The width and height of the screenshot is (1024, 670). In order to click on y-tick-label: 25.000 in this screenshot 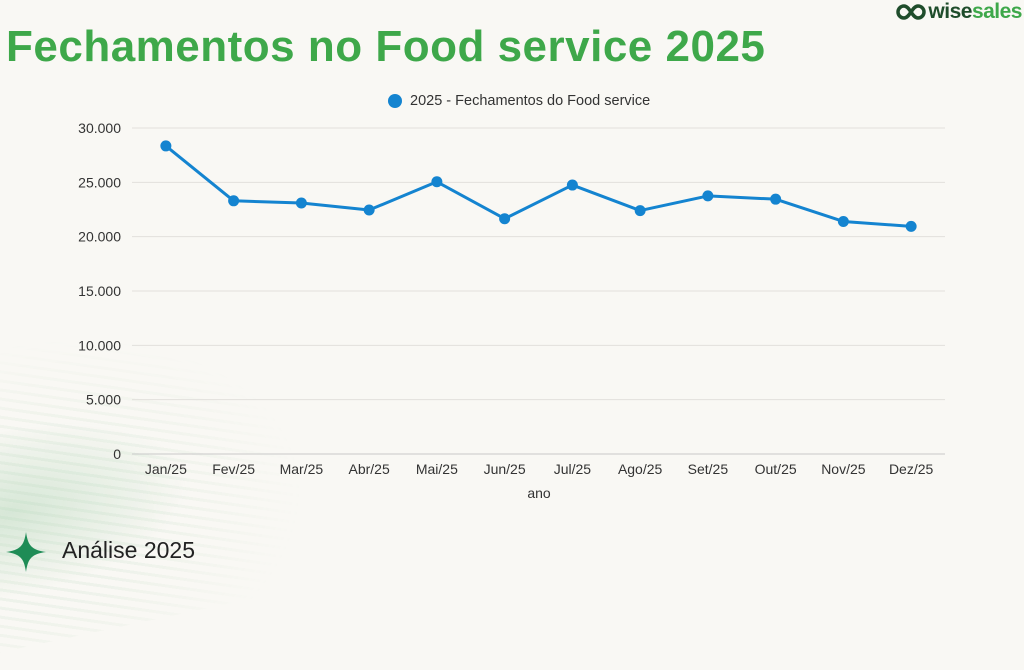, I will do `click(99, 182)`.